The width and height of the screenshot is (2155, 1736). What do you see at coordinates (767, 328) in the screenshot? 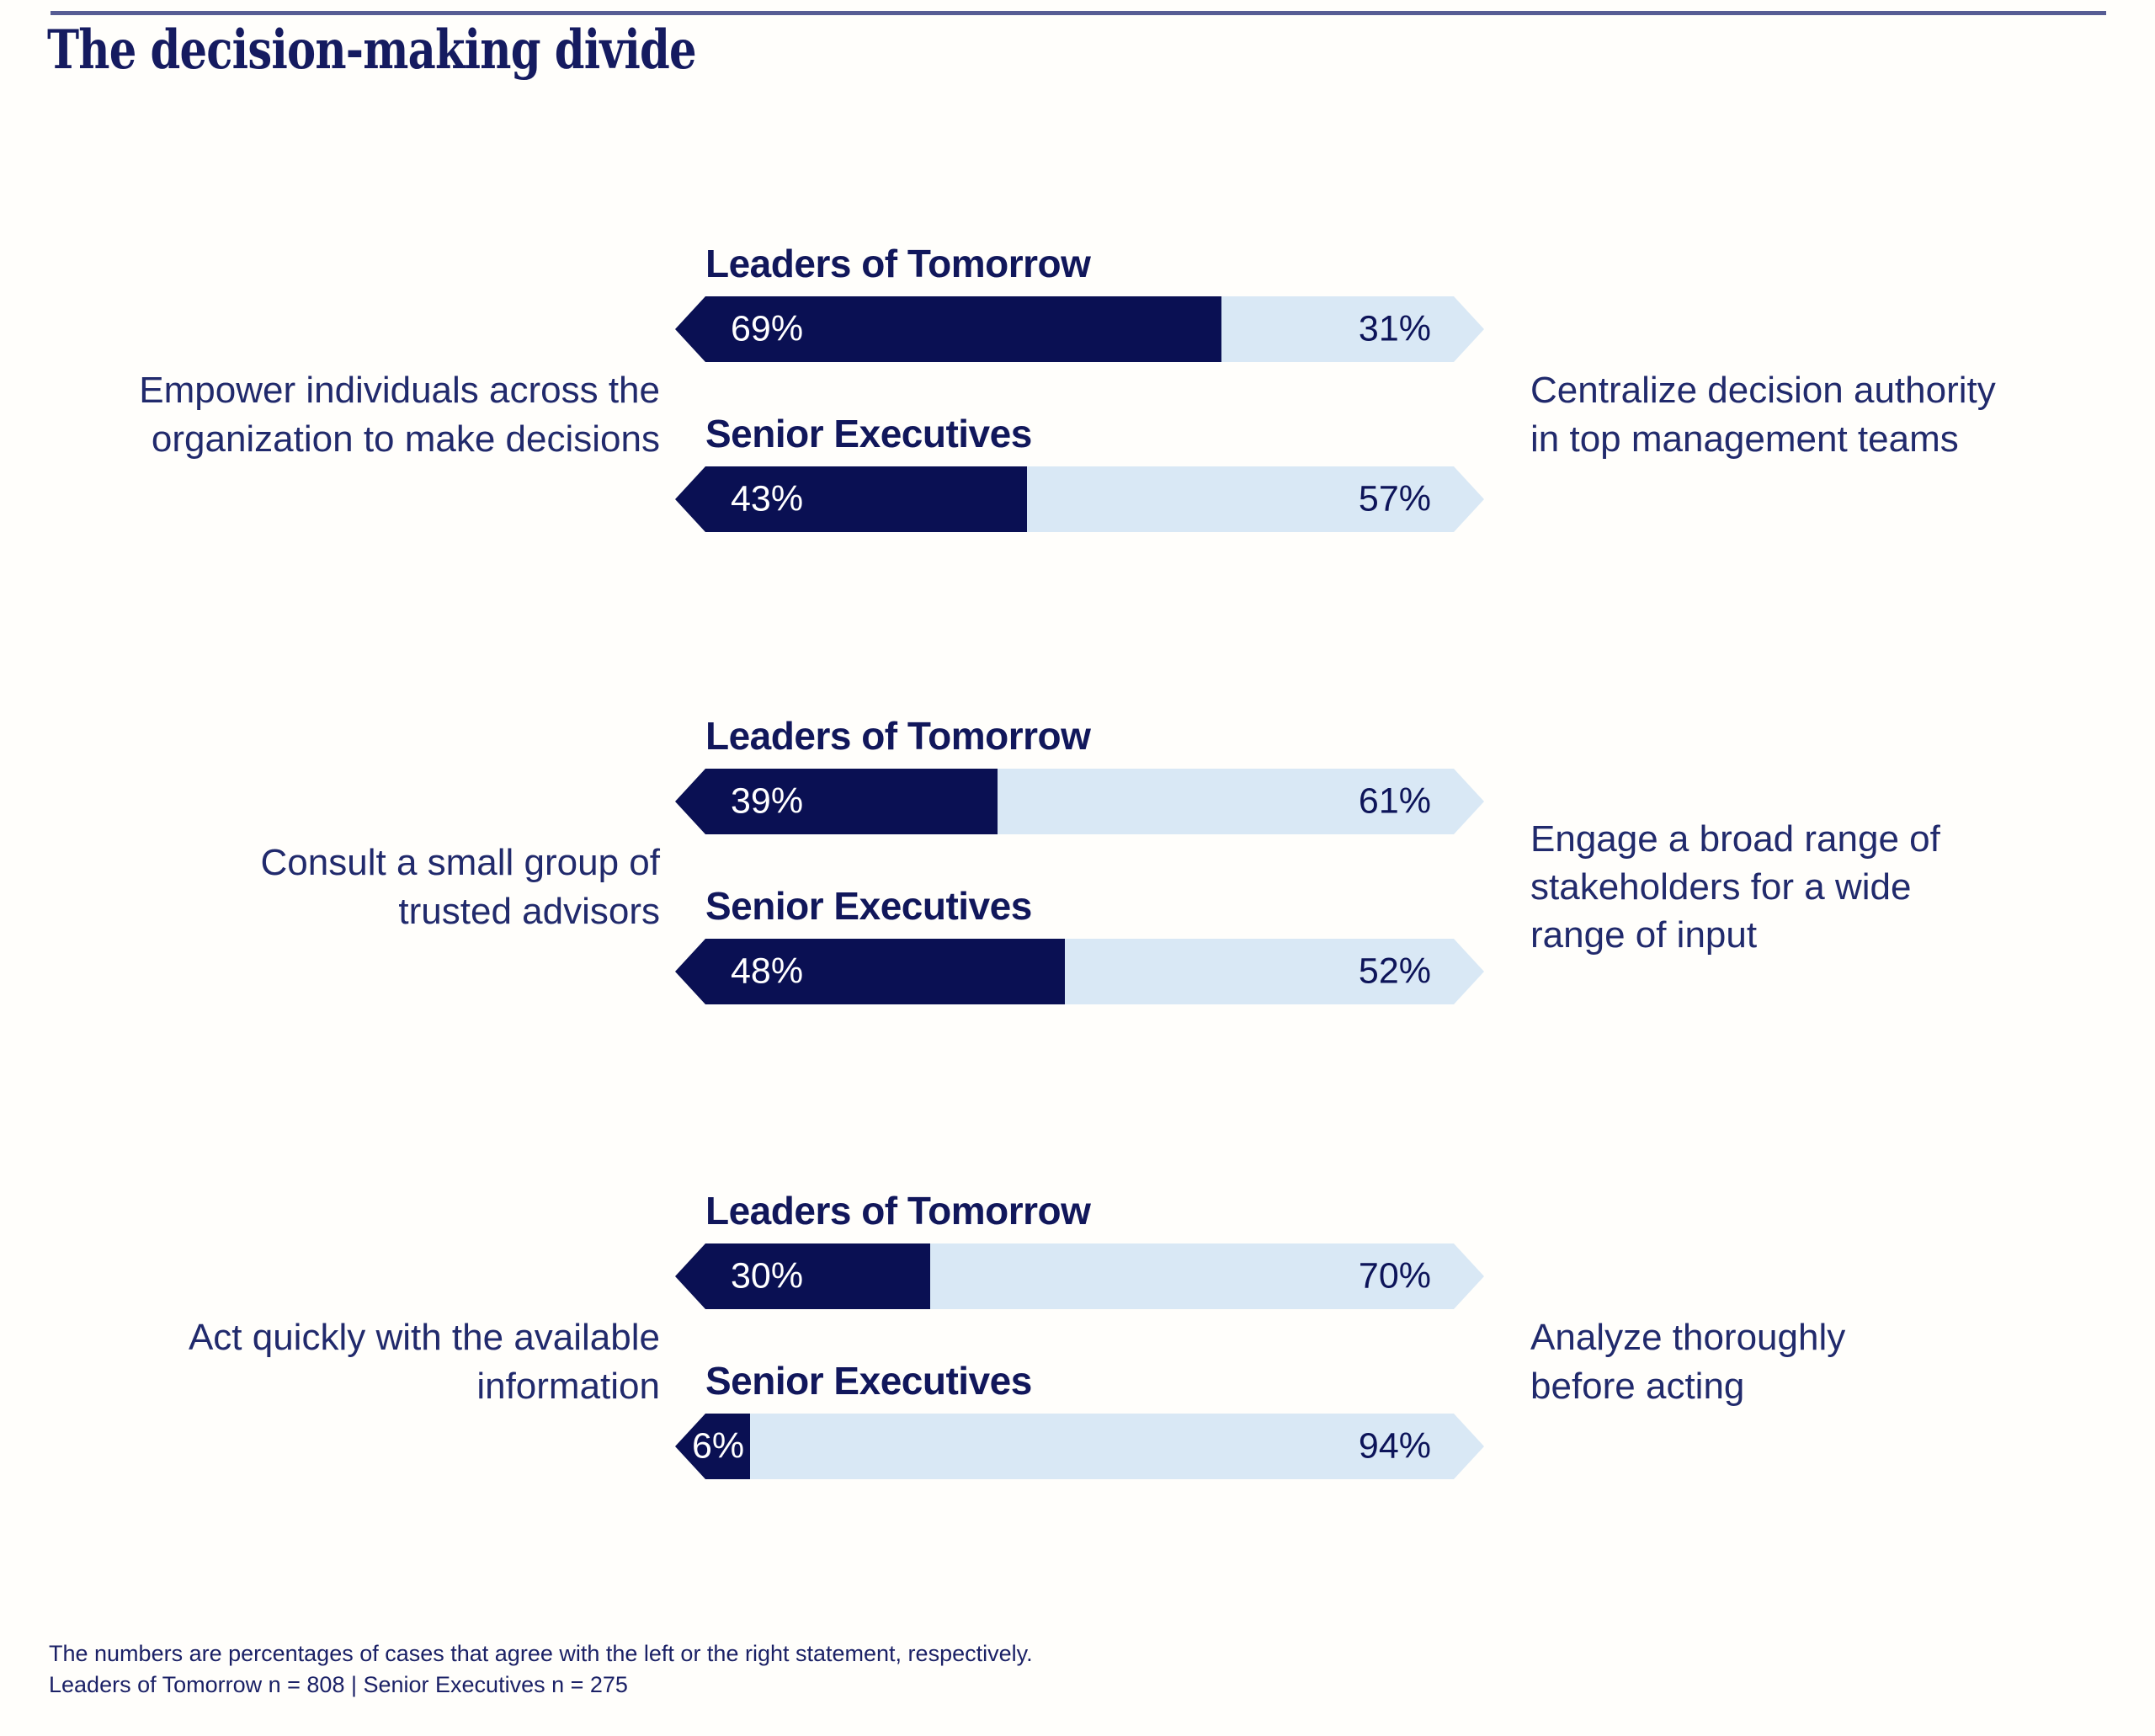
I see `left-value-label: 69%` at bounding box center [767, 328].